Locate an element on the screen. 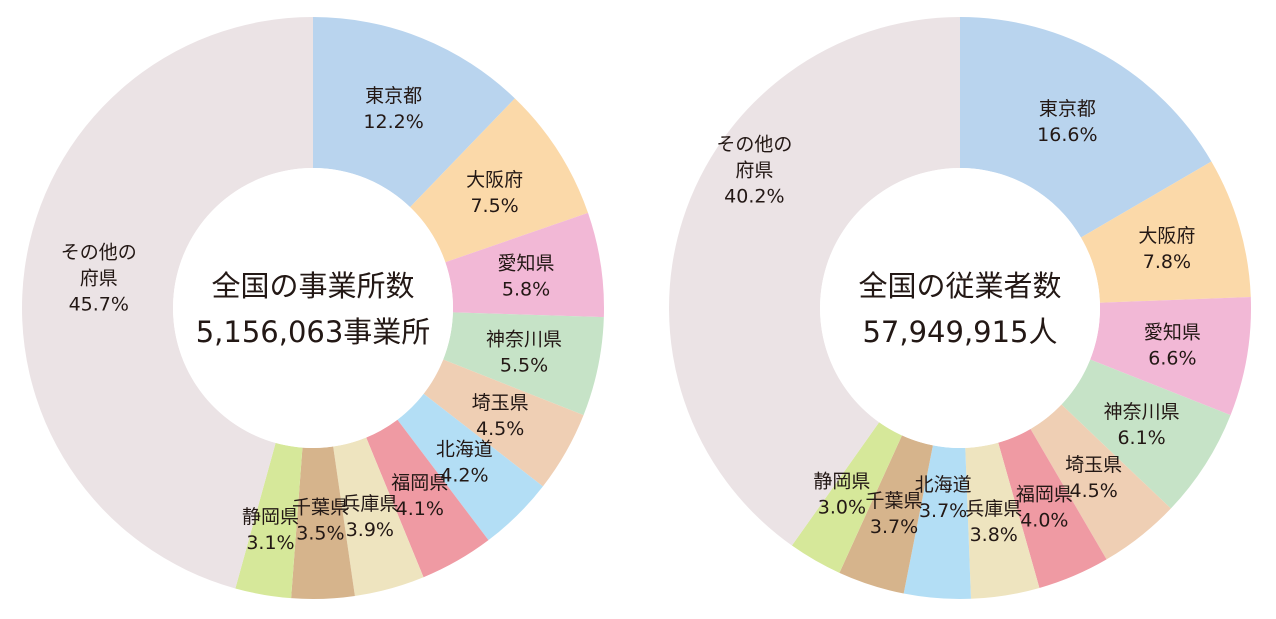 The height and width of the screenshot is (619, 1276). slice-label-静岡県: 静岡県 3.0% is located at coordinates (841, 495).